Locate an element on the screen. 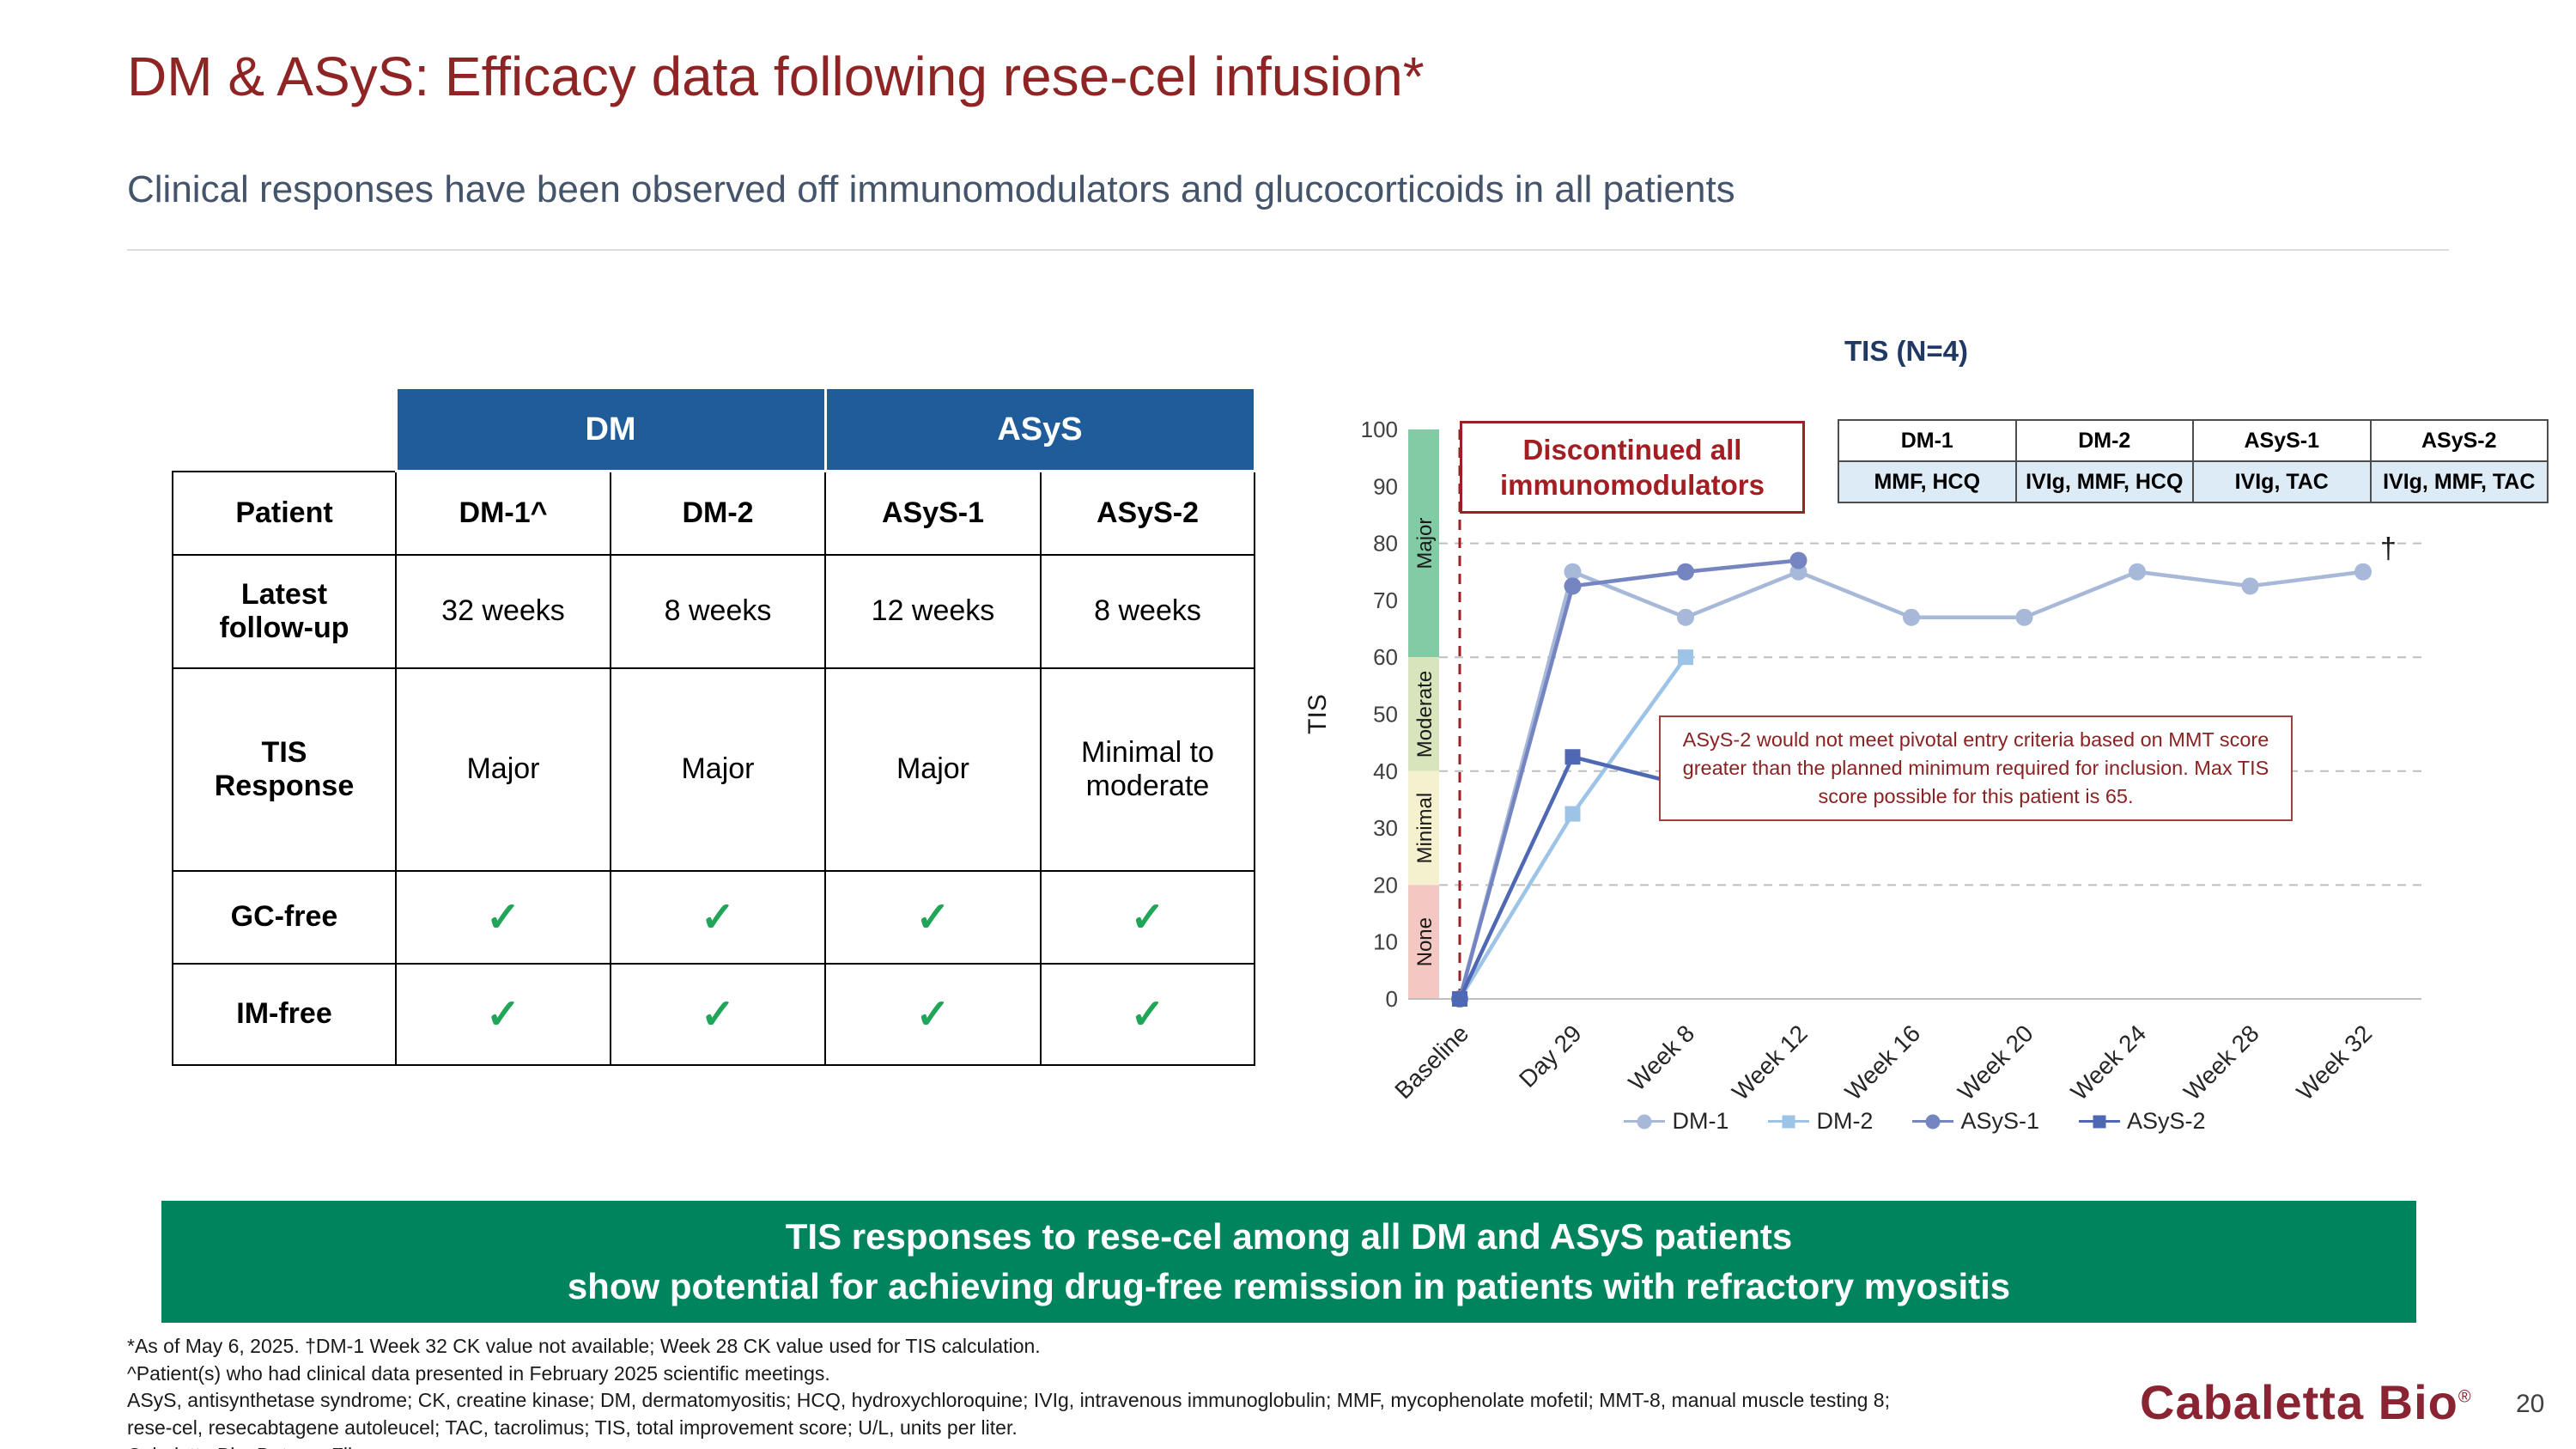  y-tick-label: 100 is located at coordinates (1379, 429).